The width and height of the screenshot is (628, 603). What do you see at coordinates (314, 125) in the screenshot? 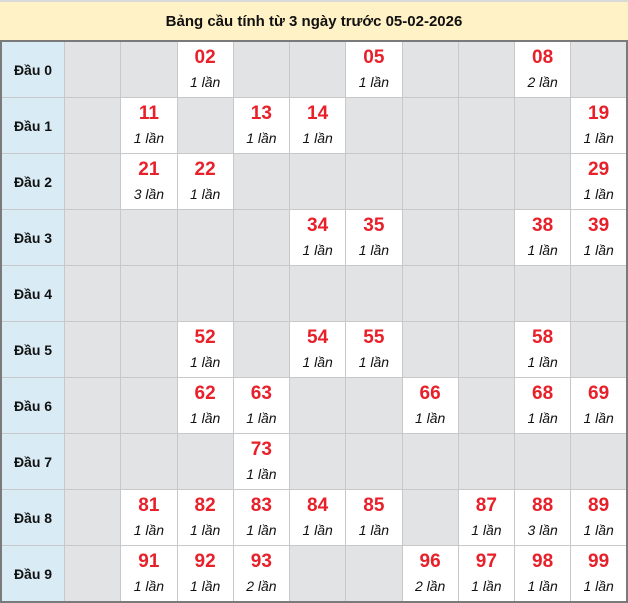
I see `table-row: Đầu 1 11 1 lần 13 1 lần 14 1 lần 19 1 lần` at bounding box center [314, 125].